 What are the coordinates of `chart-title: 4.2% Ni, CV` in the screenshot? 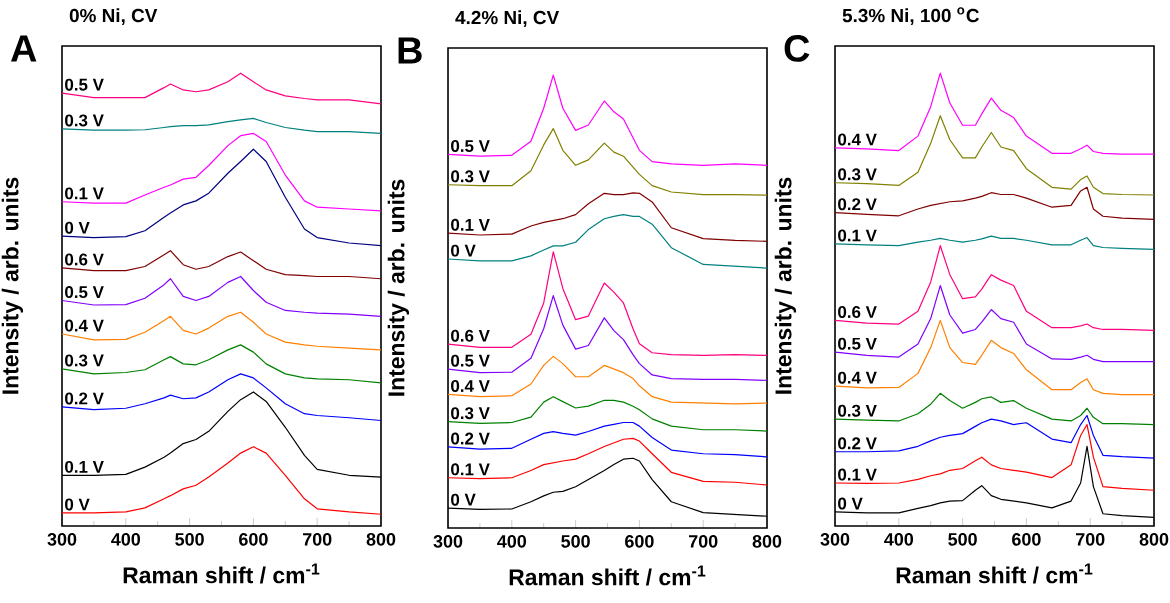 It's located at (507, 19).